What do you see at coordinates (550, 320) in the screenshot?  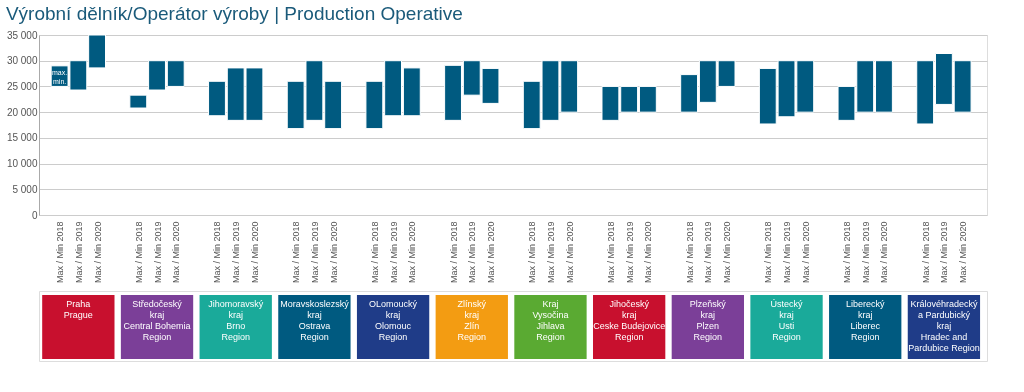 I see `text: Kraj Vysočina Jihlava Region` at bounding box center [550, 320].